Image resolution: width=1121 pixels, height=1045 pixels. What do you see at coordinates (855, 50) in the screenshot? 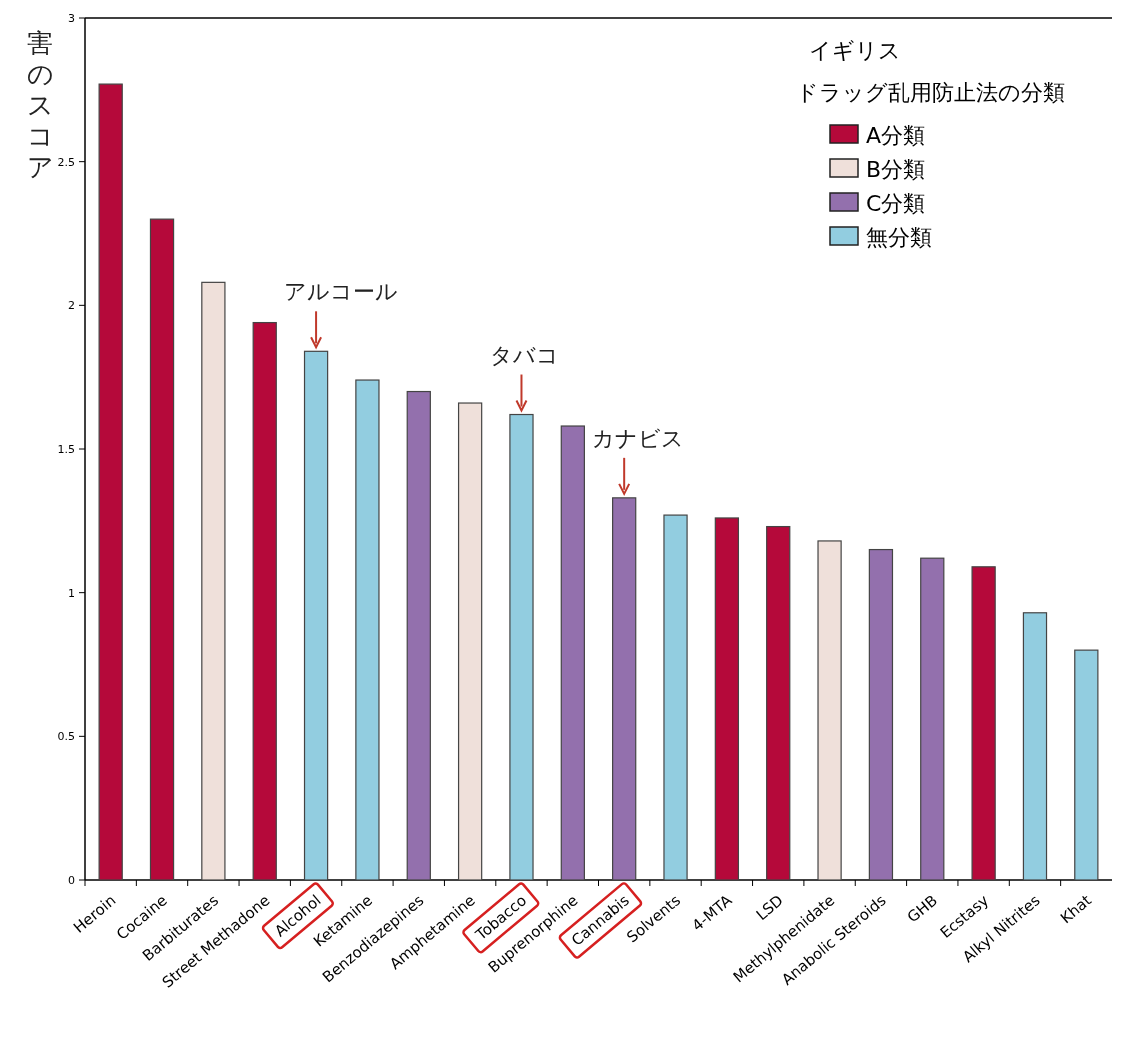
I see `text: イギリス` at bounding box center [855, 50].